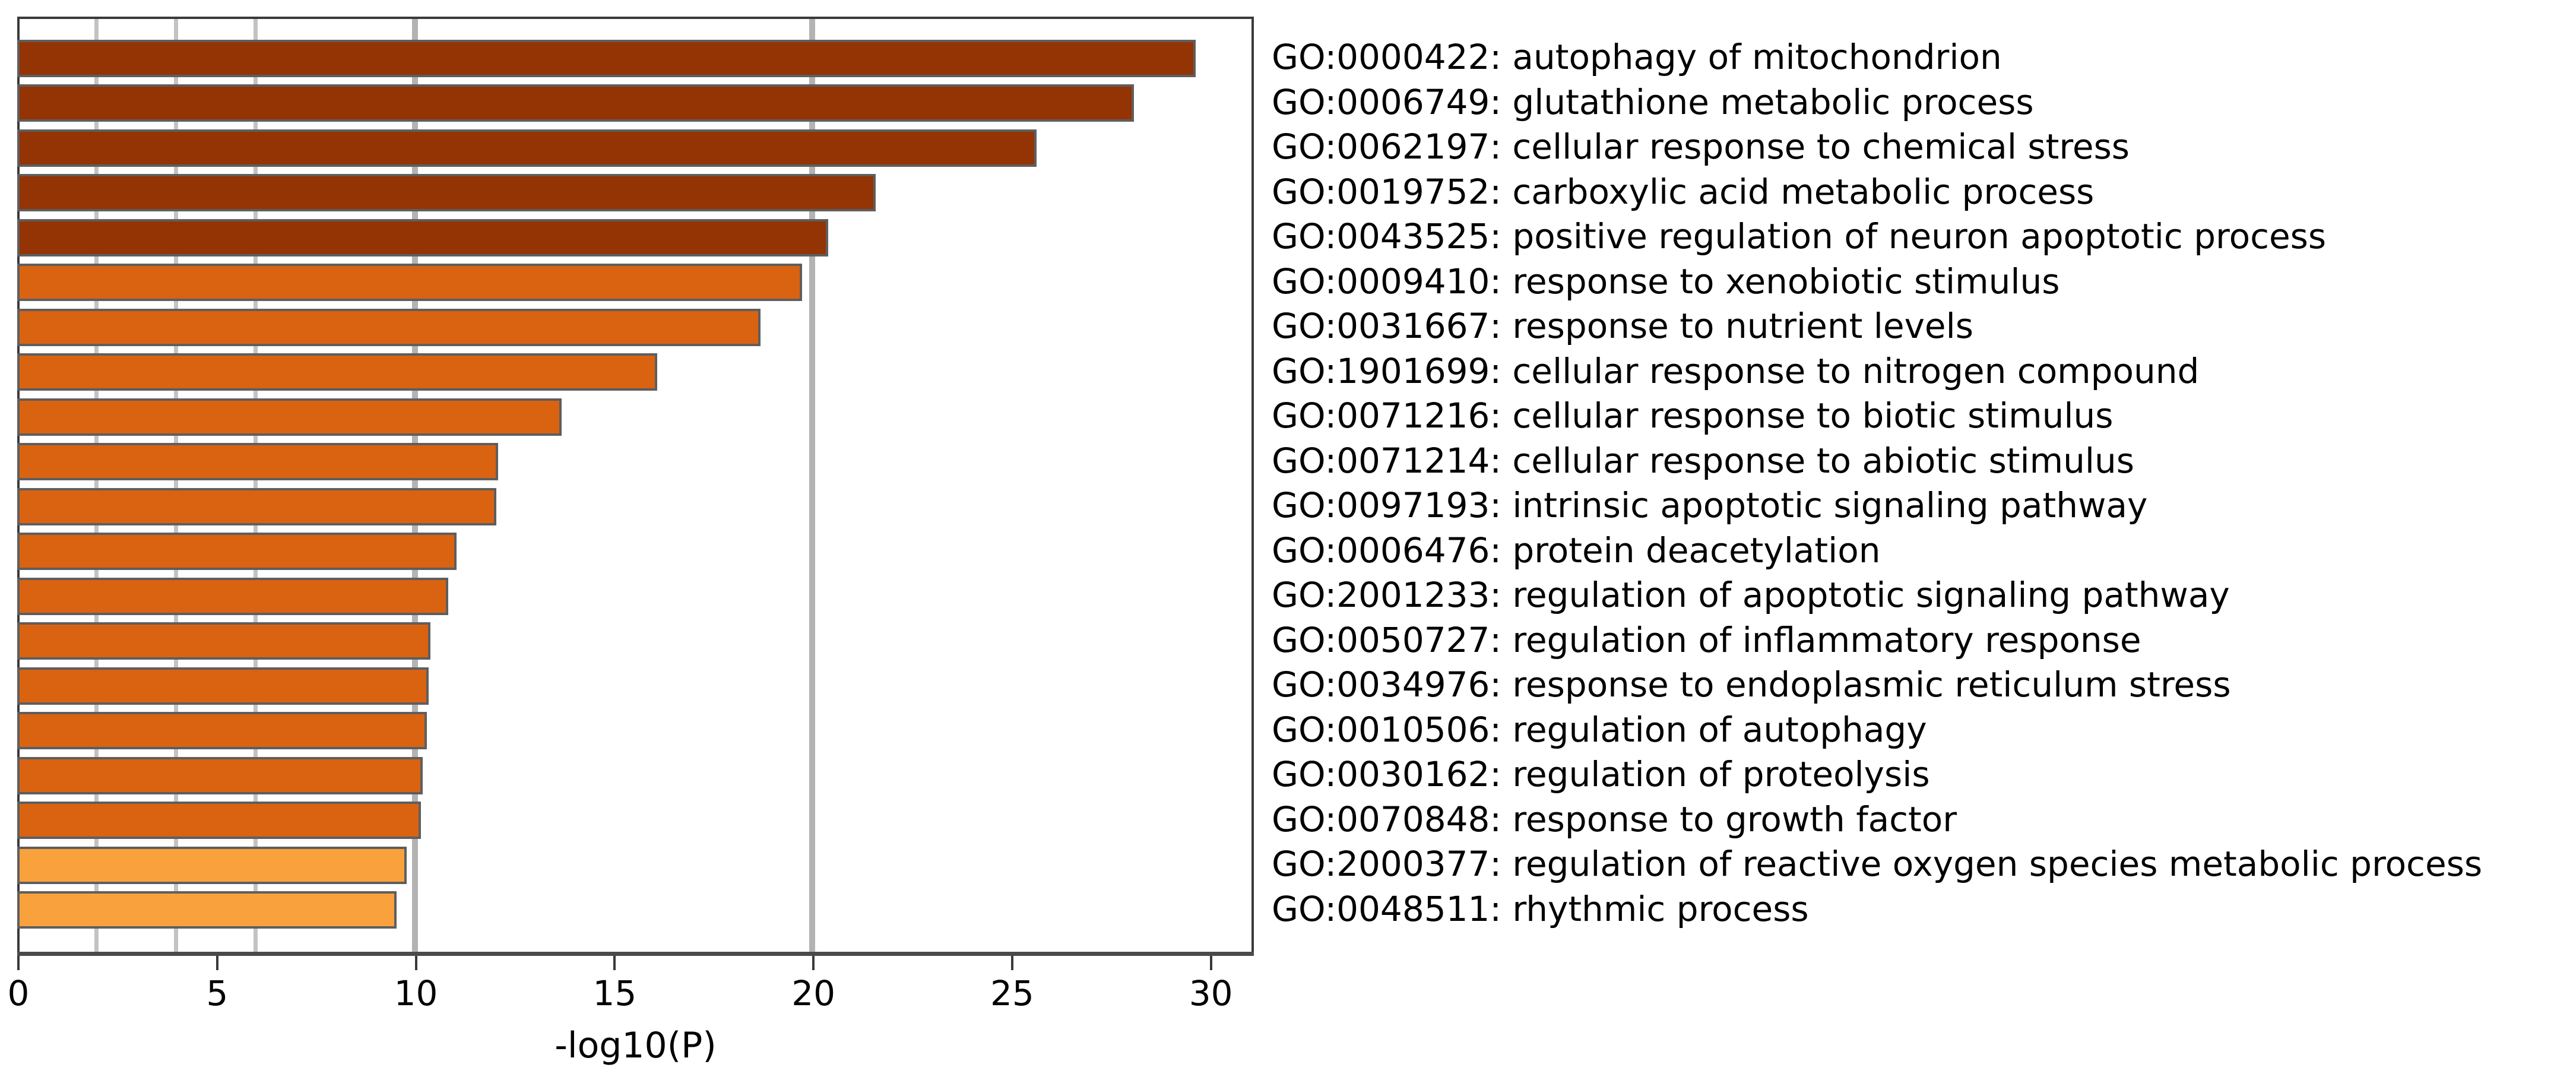 This screenshot has width=2576, height=1080. Describe the element at coordinates (1600, 730) in the screenshot. I see `category-label-16: GO:0010506: regulation of autophagy` at that location.